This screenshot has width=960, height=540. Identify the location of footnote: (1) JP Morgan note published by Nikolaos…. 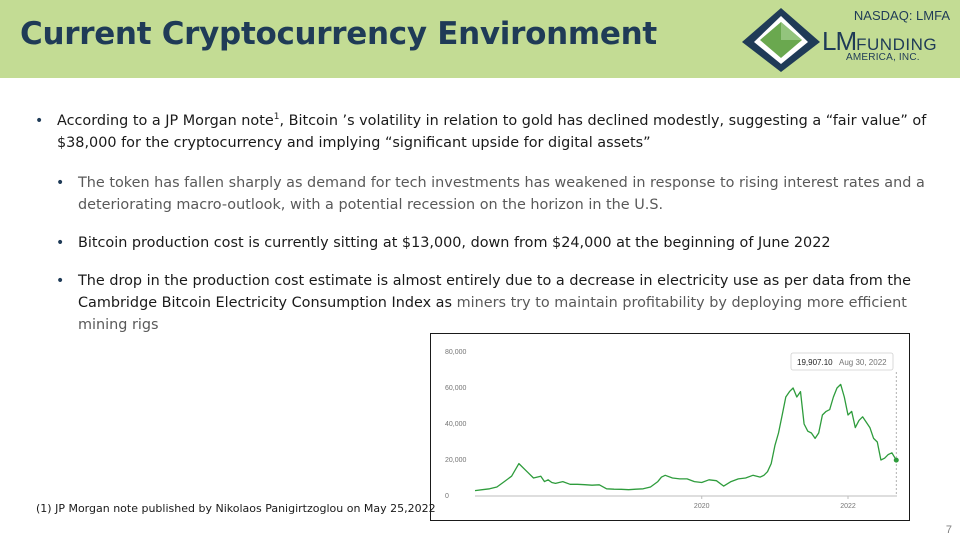
(236, 508).